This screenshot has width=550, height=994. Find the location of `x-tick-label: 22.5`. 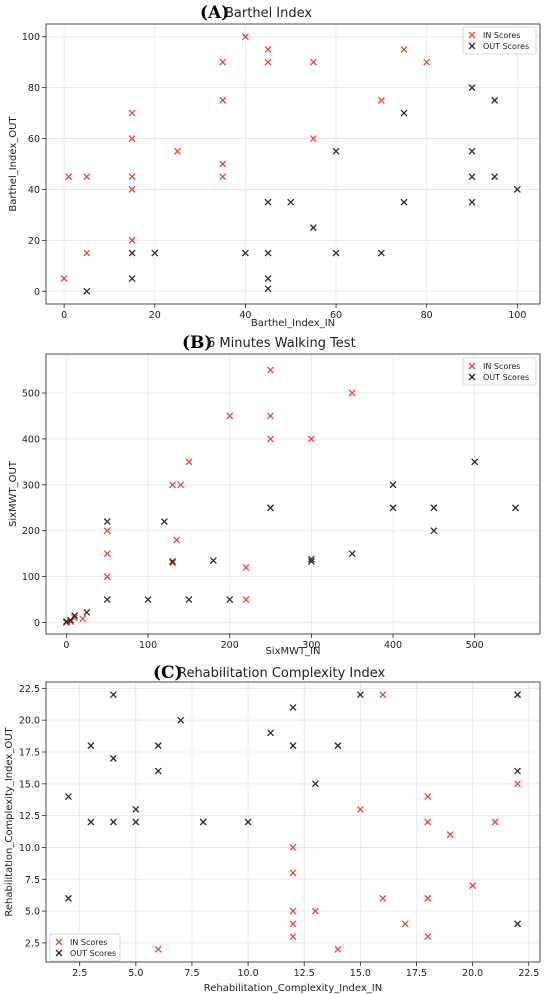

x-tick-label: 22.5 is located at coordinates (528, 973).